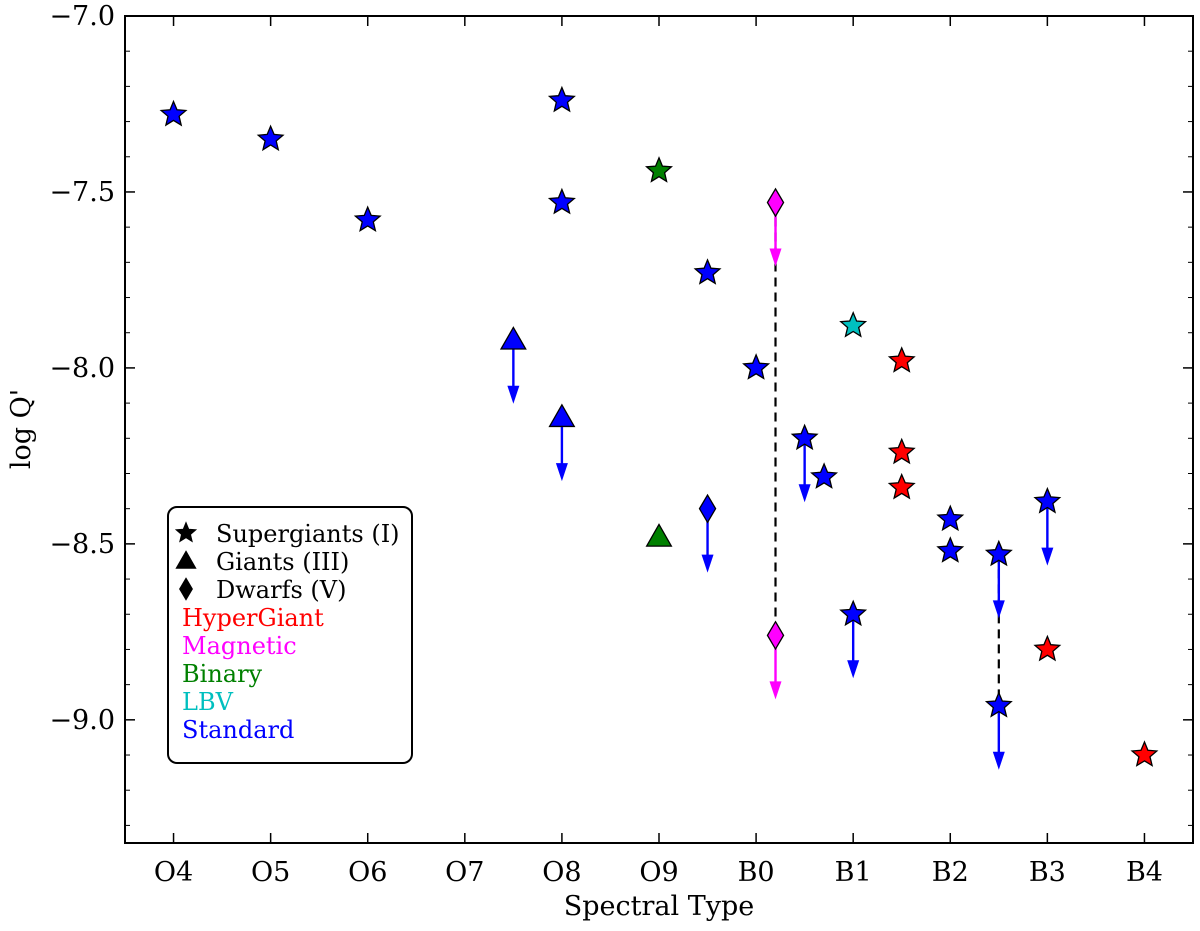 This screenshot has height=931, width=1200. I want to click on legend-color-label: Magnetic, so click(239, 646).